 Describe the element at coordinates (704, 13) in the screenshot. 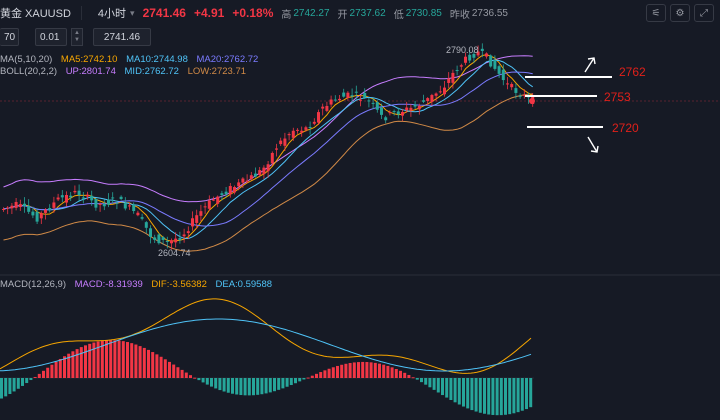

I see `fullscreen-icon: ⤢` at that location.